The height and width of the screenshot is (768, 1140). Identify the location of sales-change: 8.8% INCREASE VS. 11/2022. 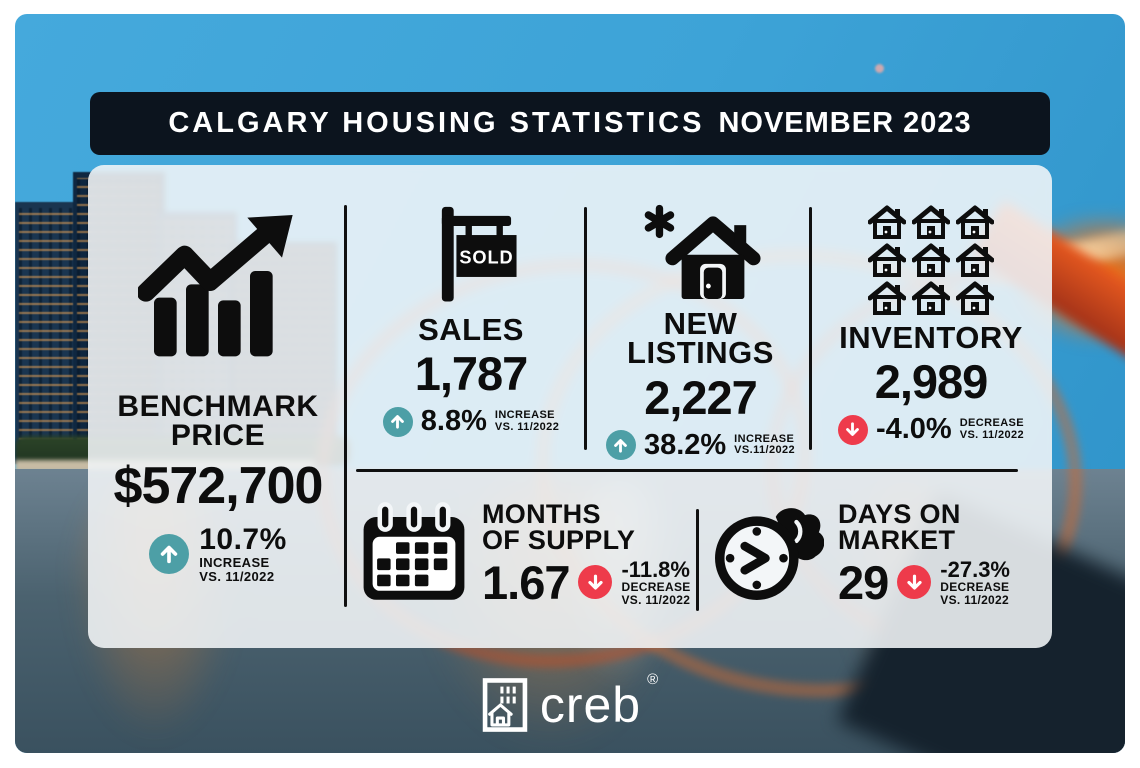
(471, 421).